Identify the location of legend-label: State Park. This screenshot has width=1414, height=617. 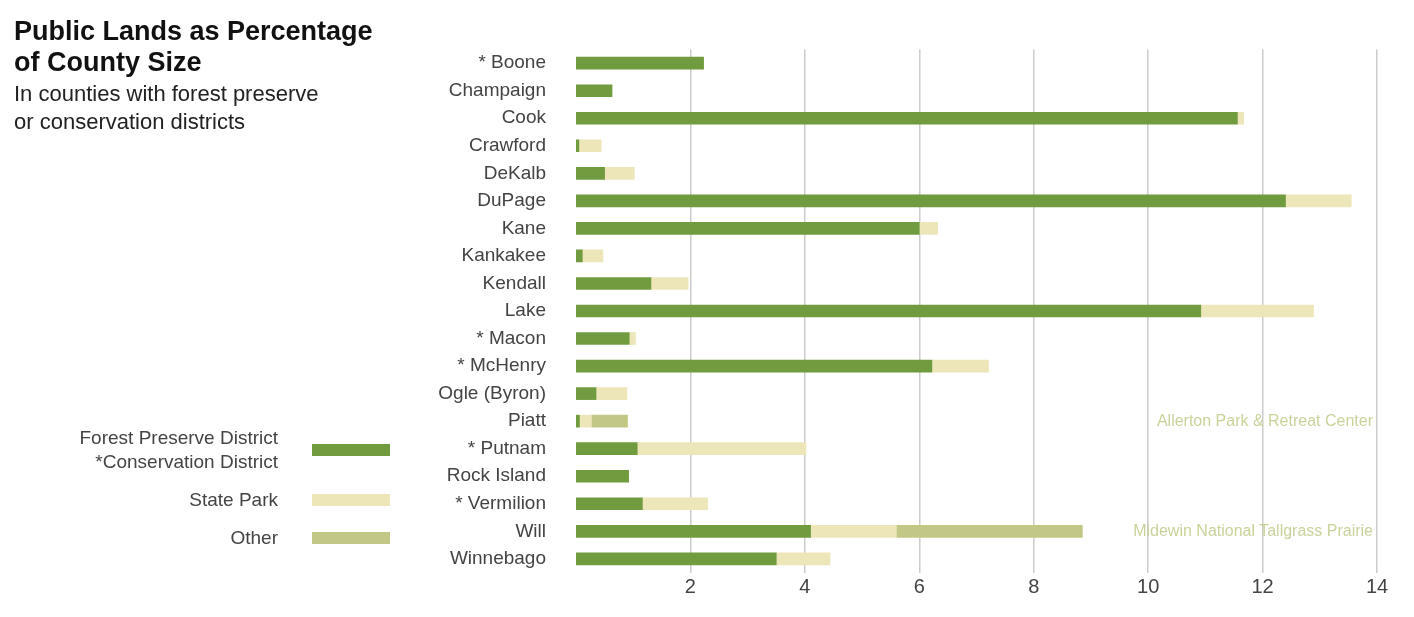
(233, 500).